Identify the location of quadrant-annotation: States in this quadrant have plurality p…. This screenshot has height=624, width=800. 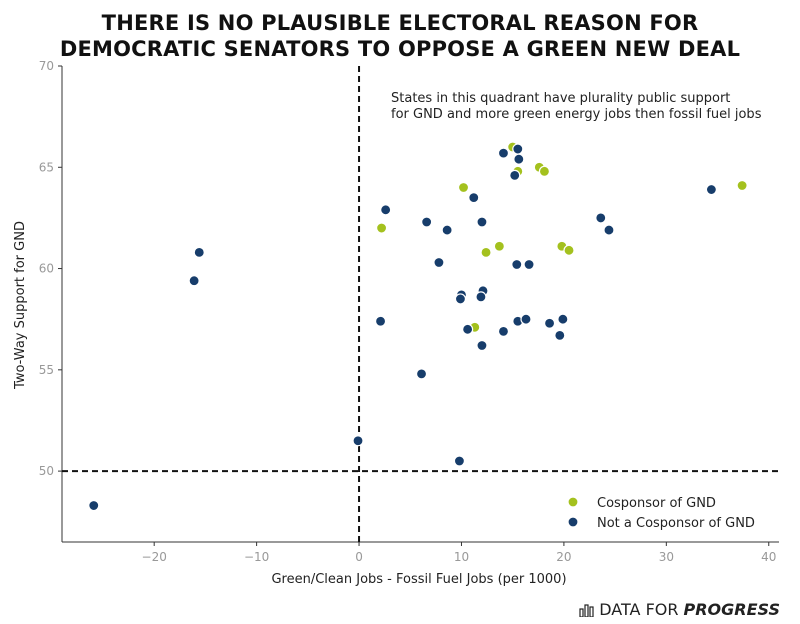
(576, 106).